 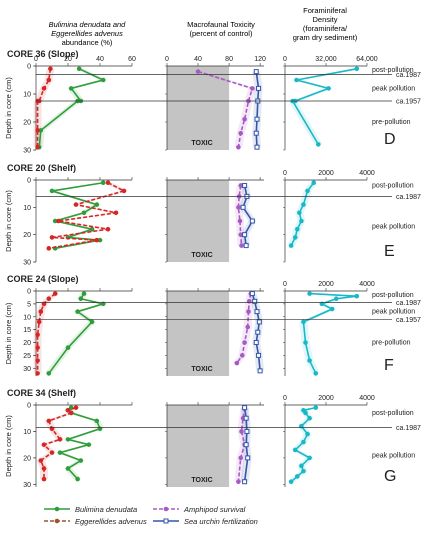 What do you see at coordinates (408, 428) in the screenshot?
I see `date-line-label: ca.1987` at bounding box center [408, 428].